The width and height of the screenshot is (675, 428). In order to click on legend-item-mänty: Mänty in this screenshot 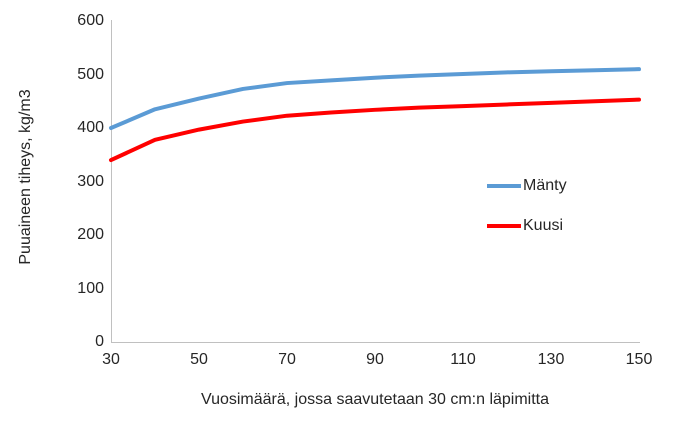, I will do `click(527, 186)`.